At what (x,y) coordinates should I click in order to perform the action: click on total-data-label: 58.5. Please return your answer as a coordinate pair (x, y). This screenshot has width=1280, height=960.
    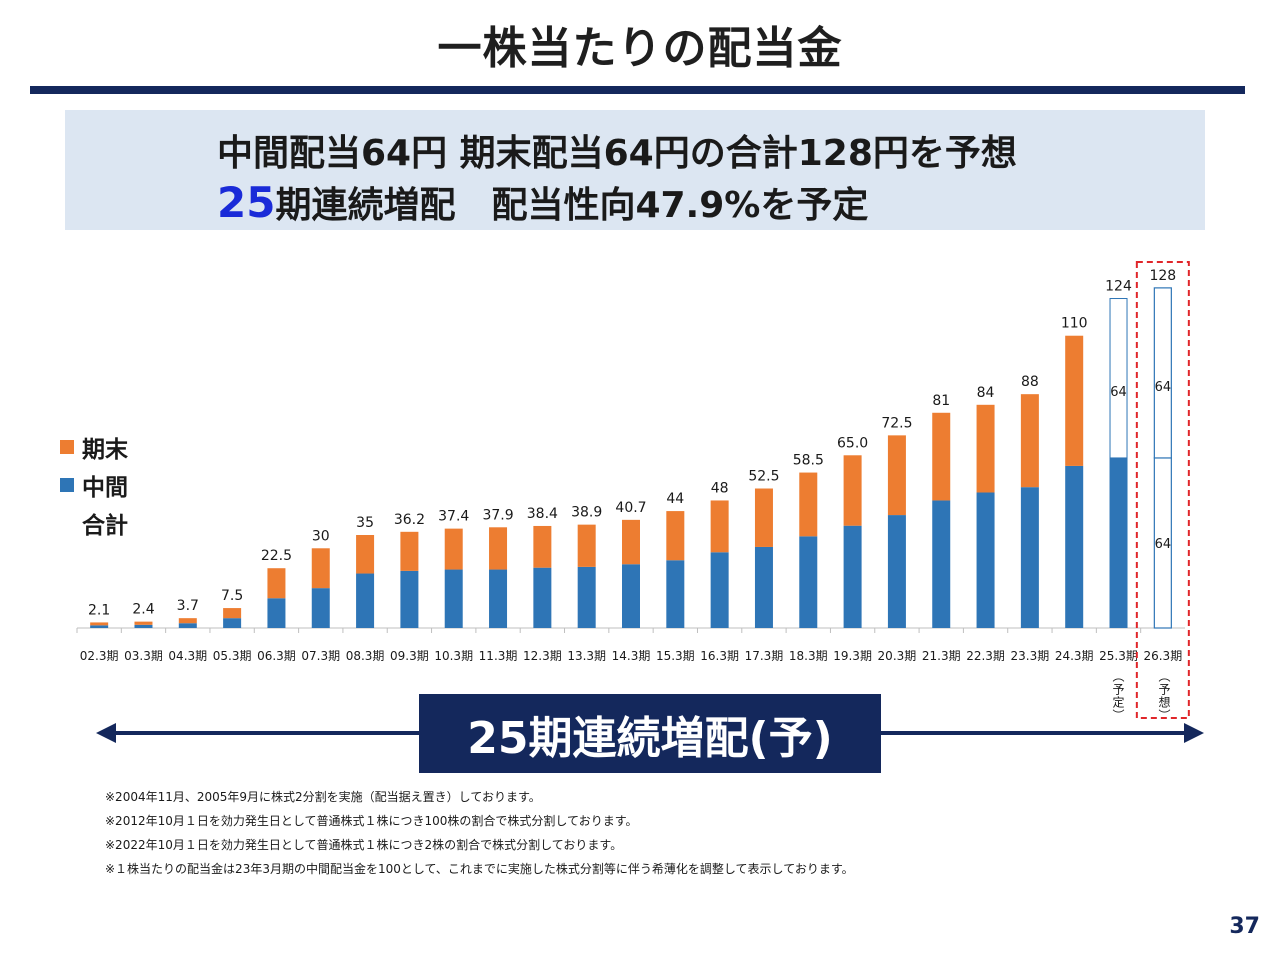
    Looking at the image, I should click on (808, 461).